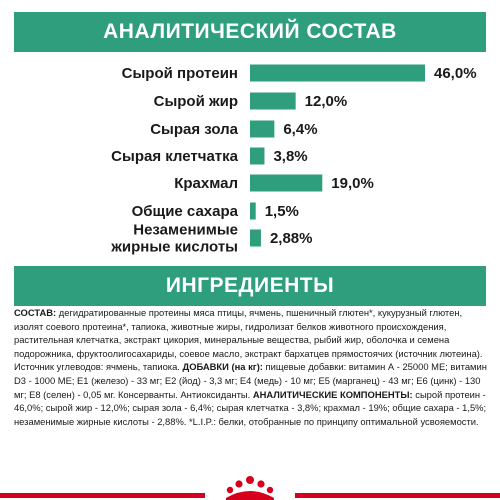  I want to click on bar-value-label-6: 2,88%, so click(291, 238).